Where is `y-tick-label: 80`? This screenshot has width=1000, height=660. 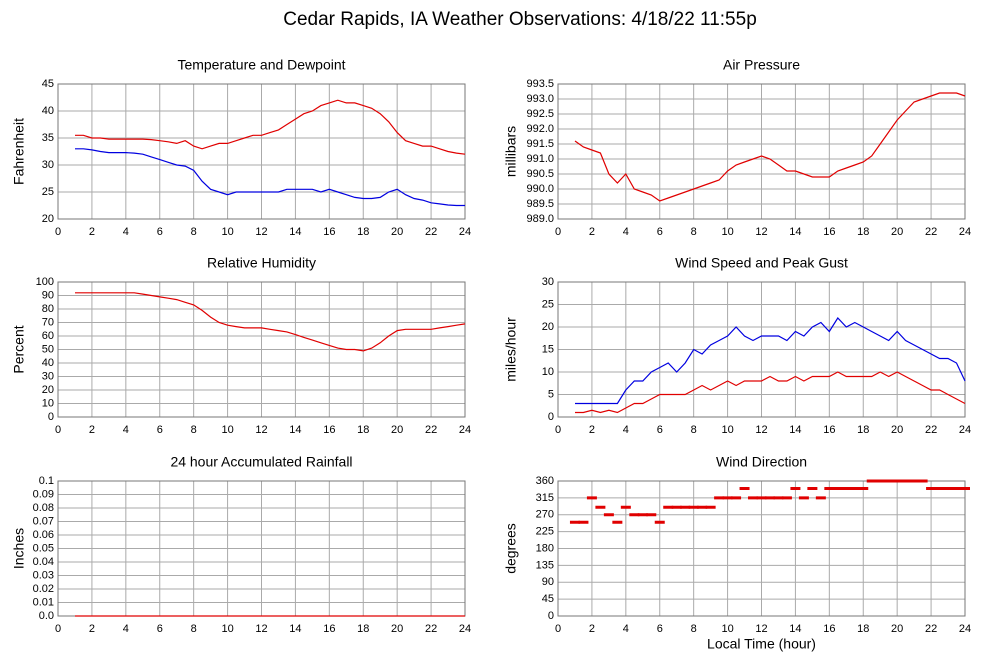 y-tick-label: 80 is located at coordinates (48, 309).